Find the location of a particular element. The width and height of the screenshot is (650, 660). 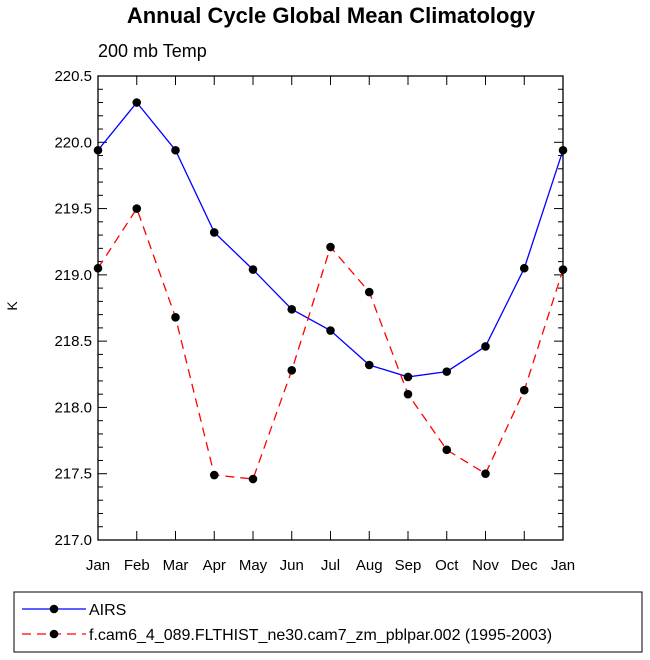

x-tick-label: Nov is located at coordinates (485, 565).